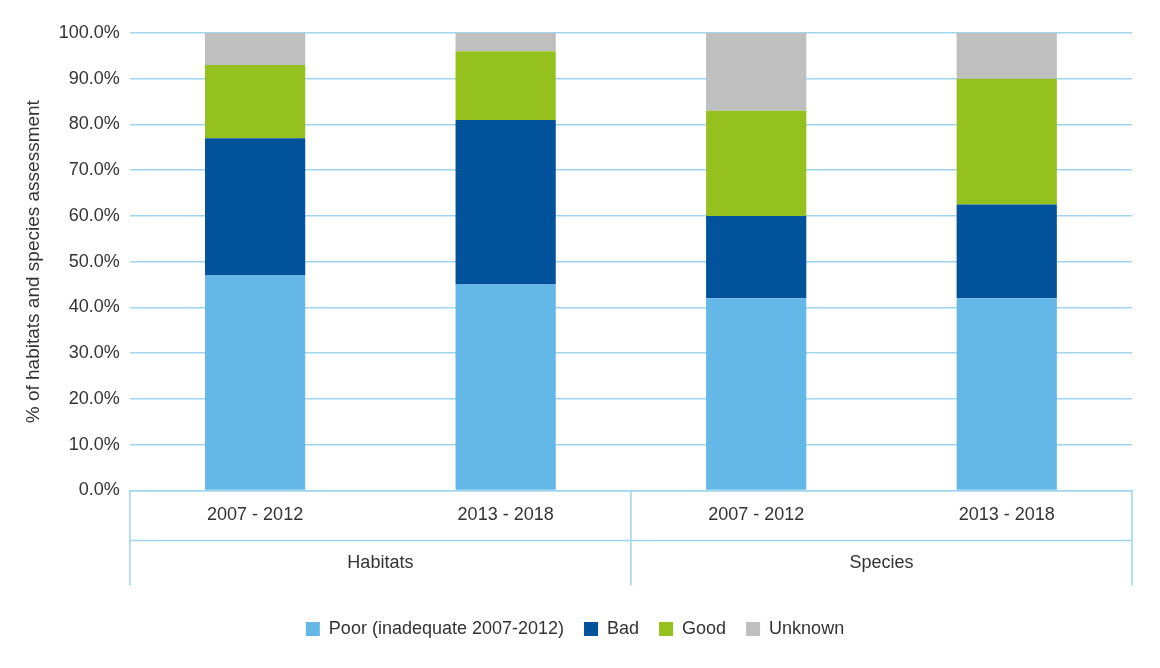 The height and width of the screenshot is (668, 1160). I want to click on y-tick-label: 40.0%, so click(94, 306).